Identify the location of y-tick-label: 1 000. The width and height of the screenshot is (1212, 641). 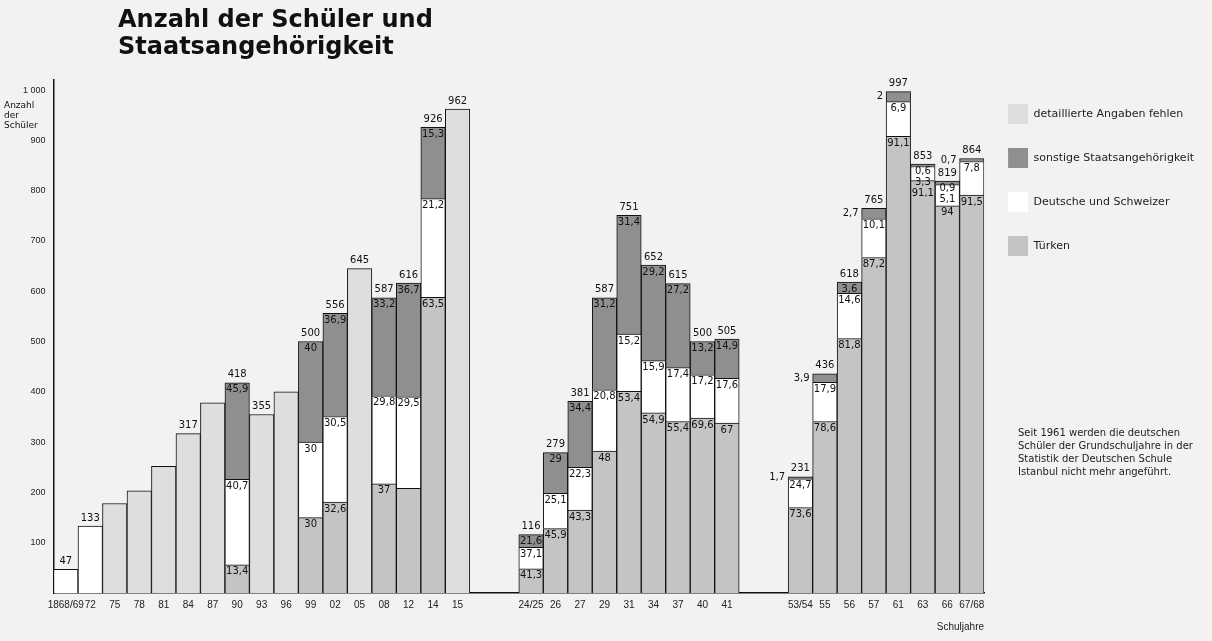
(34, 89).